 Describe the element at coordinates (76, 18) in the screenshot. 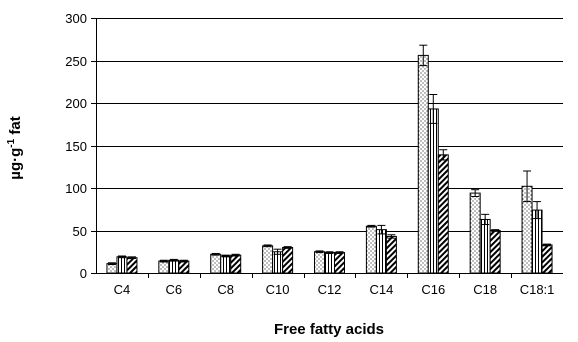

I see `y-tick-label: 300` at that location.